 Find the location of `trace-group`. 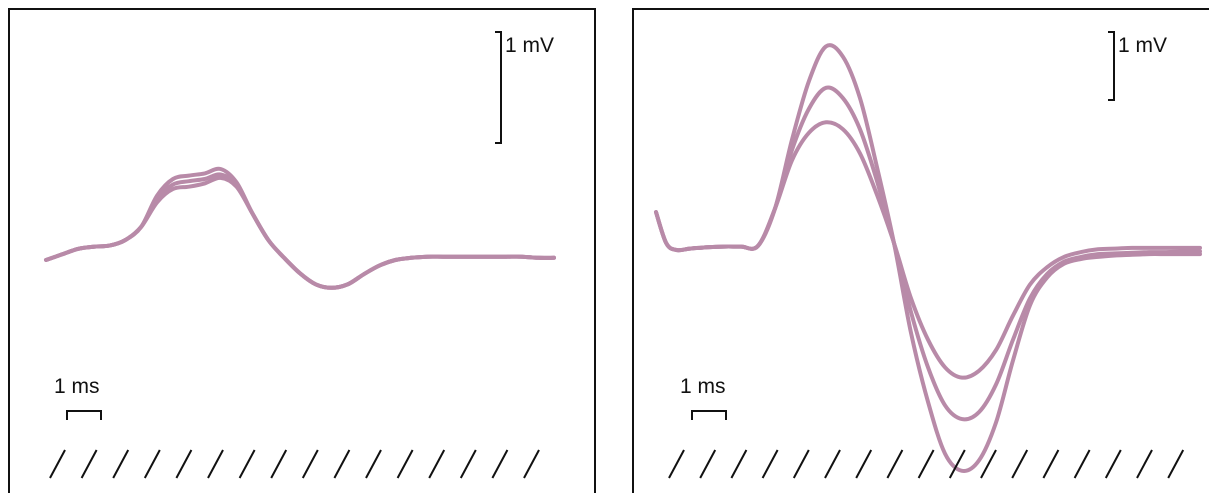

trace-group is located at coordinates (300, 228).